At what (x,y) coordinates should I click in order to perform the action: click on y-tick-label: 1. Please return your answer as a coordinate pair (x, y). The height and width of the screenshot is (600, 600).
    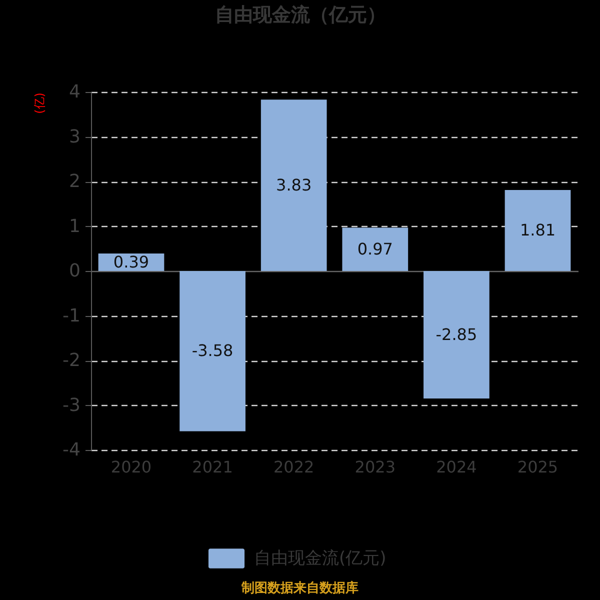
    Looking at the image, I should click on (74, 226).